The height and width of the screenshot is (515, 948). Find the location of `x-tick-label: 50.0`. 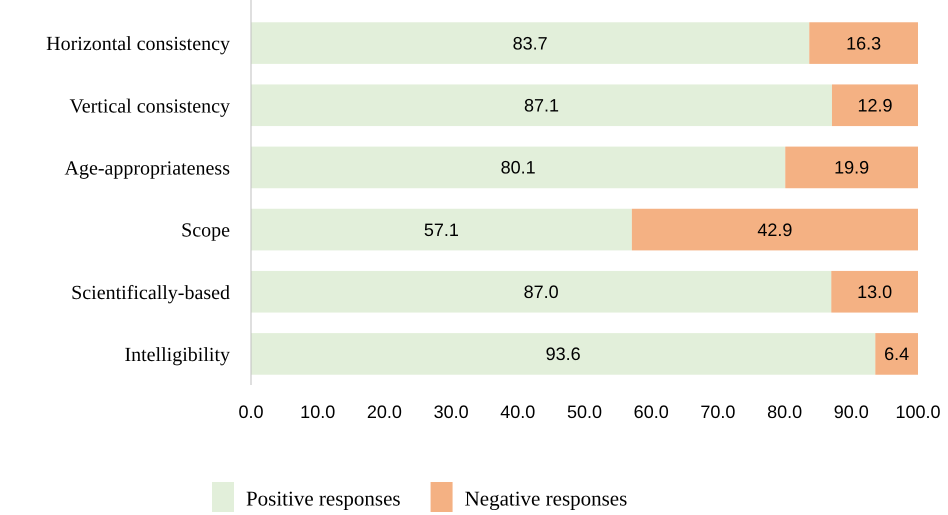

x-tick-label: 50.0 is located at coordinates (584, 412).